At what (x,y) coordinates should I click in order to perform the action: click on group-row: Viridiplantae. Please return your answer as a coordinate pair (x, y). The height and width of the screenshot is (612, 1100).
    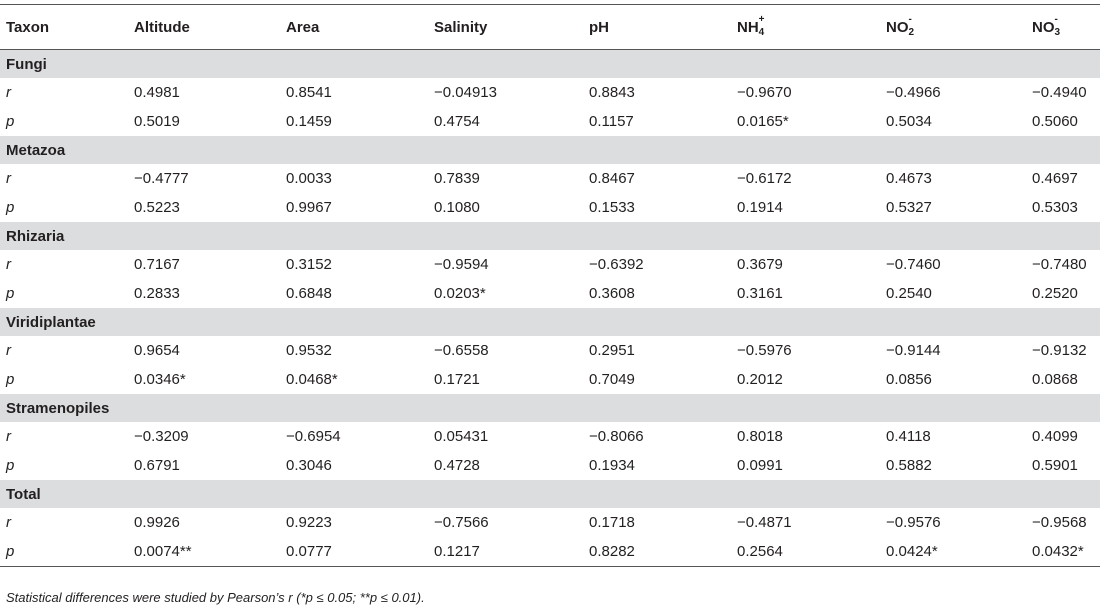
    Looking at the image, I should click on (550, 322).